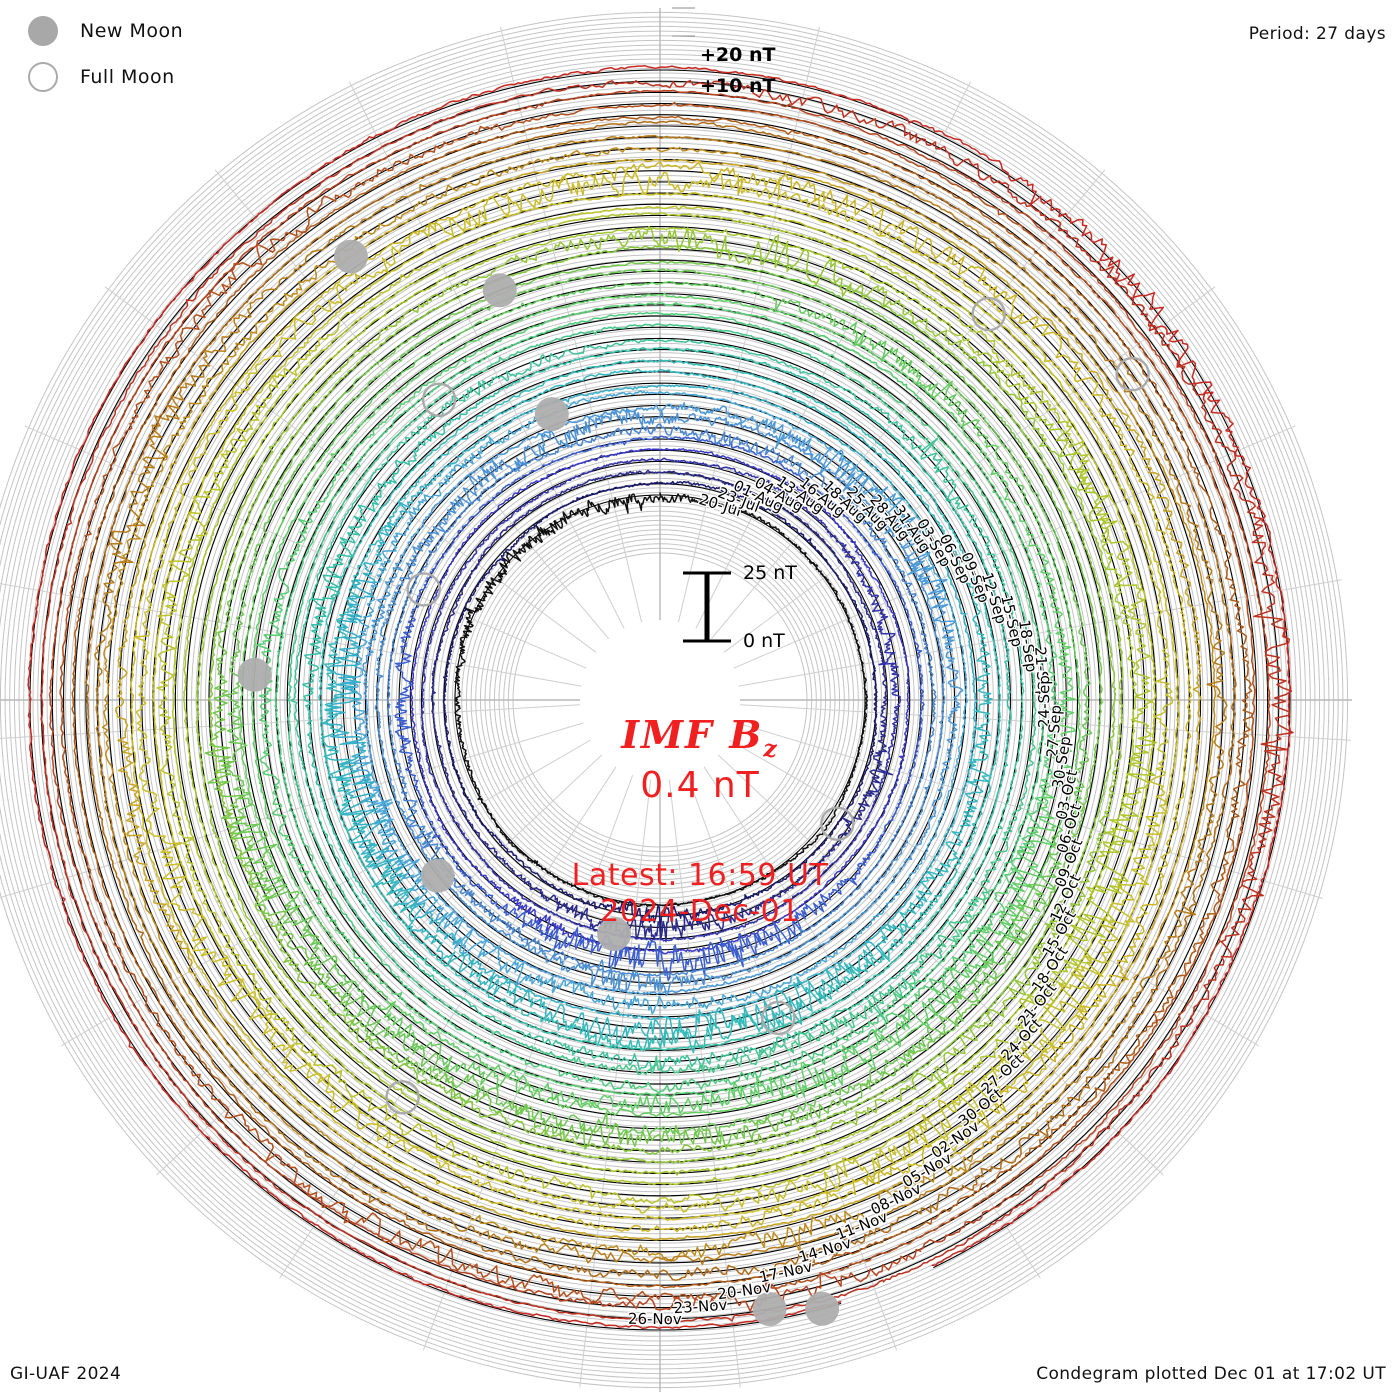  I want to click on radial-axis-label-20nt: +20 nT, so click(738, 55).